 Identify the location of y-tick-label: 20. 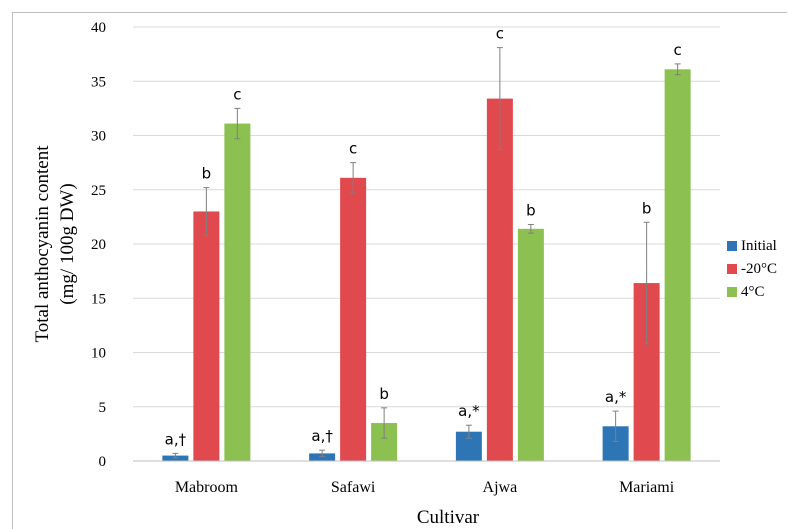
(98, 245).